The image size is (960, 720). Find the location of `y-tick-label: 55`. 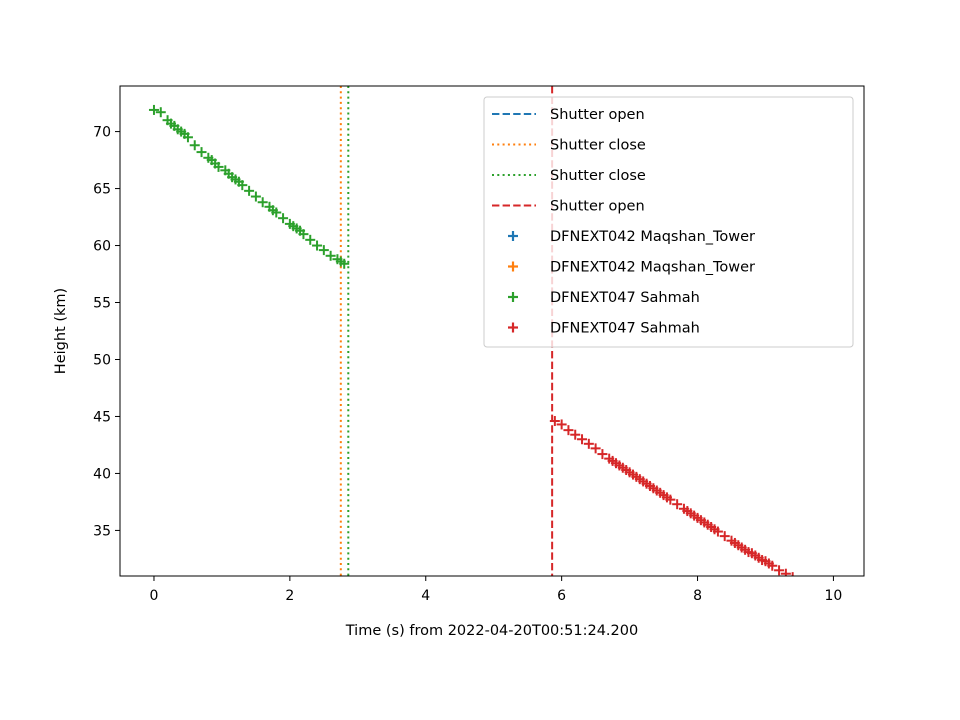

y-tick-label: 55 is located at coordinates (102, 304).